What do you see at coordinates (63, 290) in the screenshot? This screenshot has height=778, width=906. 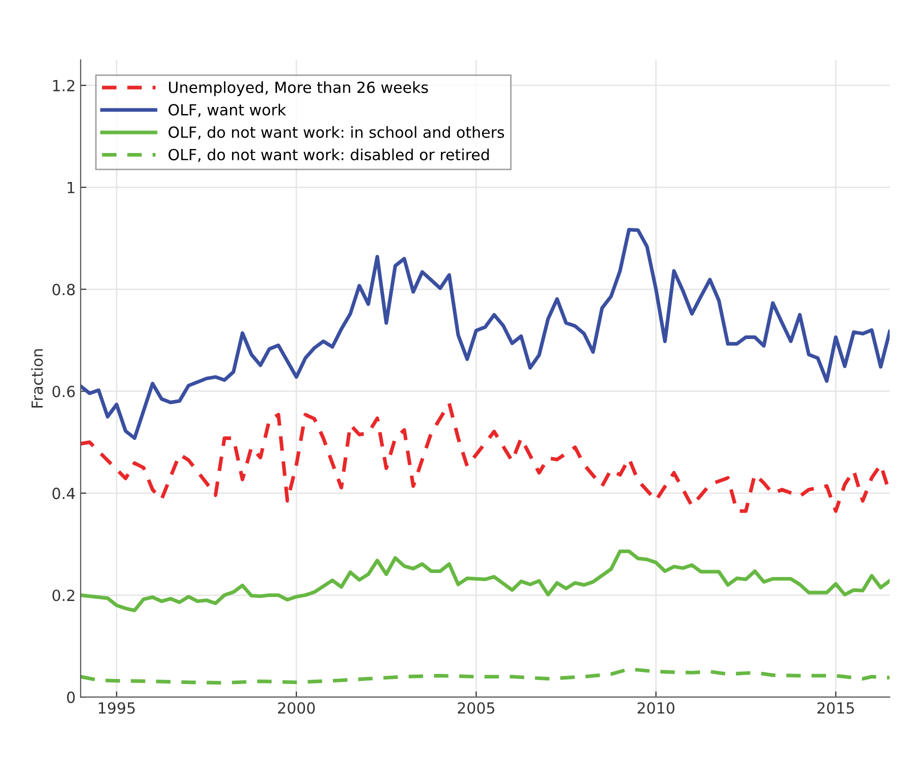 I see `y-tick-label: 0.8` at bounding box center [63, 290].